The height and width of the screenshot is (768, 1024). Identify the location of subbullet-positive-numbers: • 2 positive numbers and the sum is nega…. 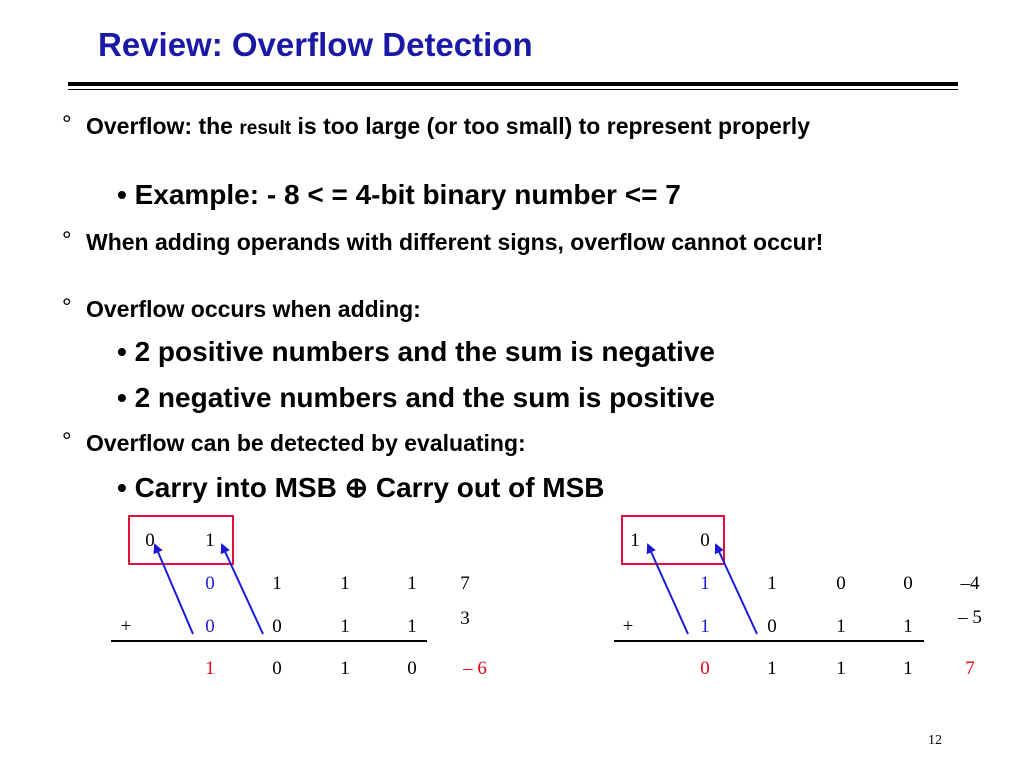
(416, 351).